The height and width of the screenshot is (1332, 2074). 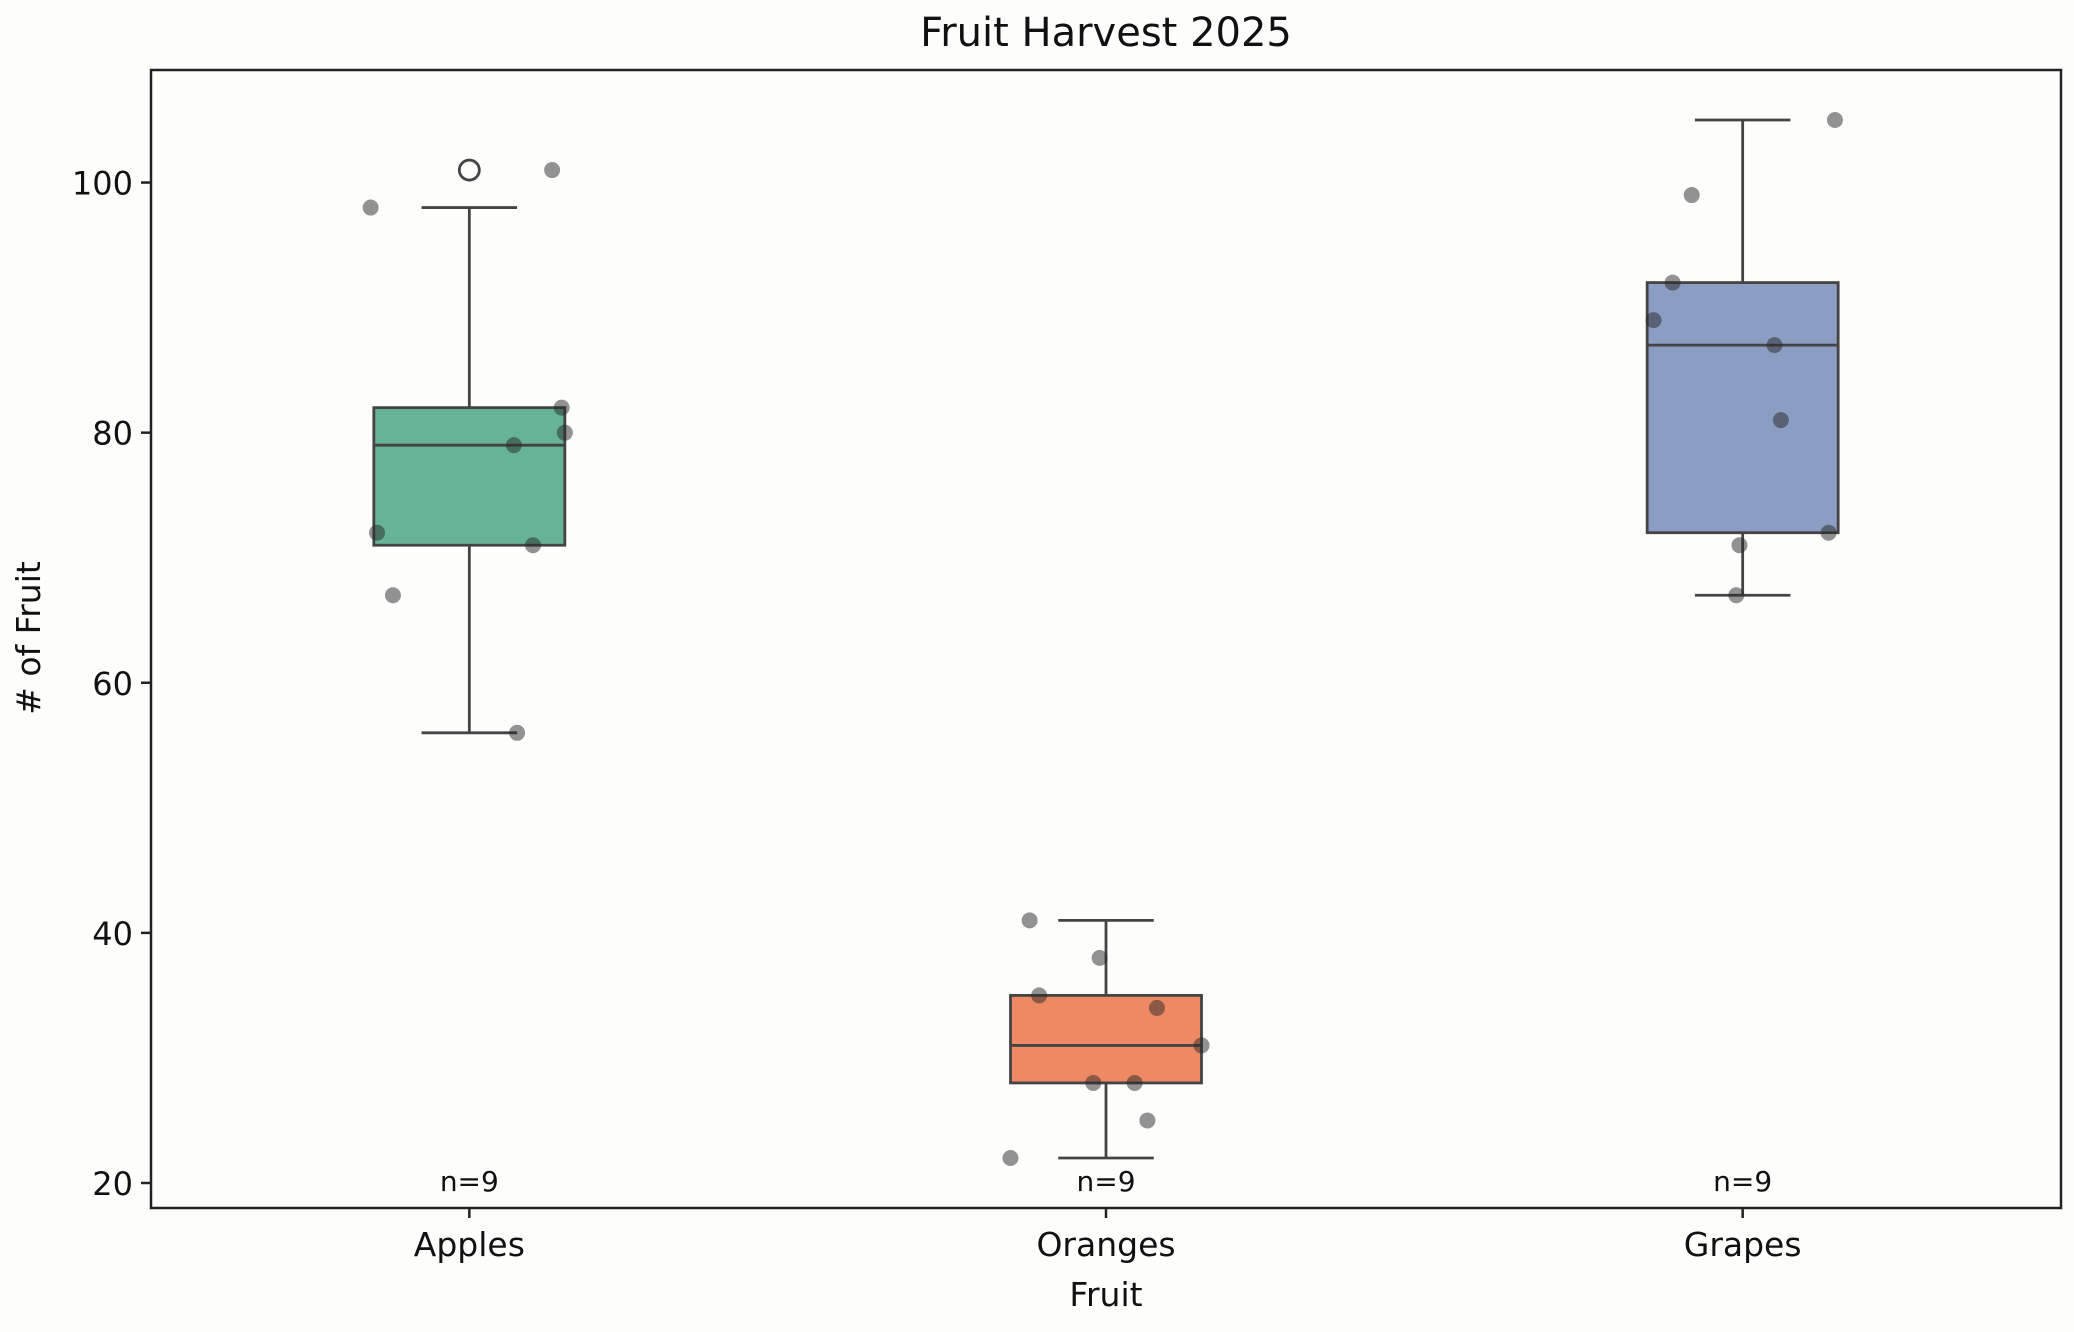 I want to click on y-tick-label: 40, so click(x=112, y=934).